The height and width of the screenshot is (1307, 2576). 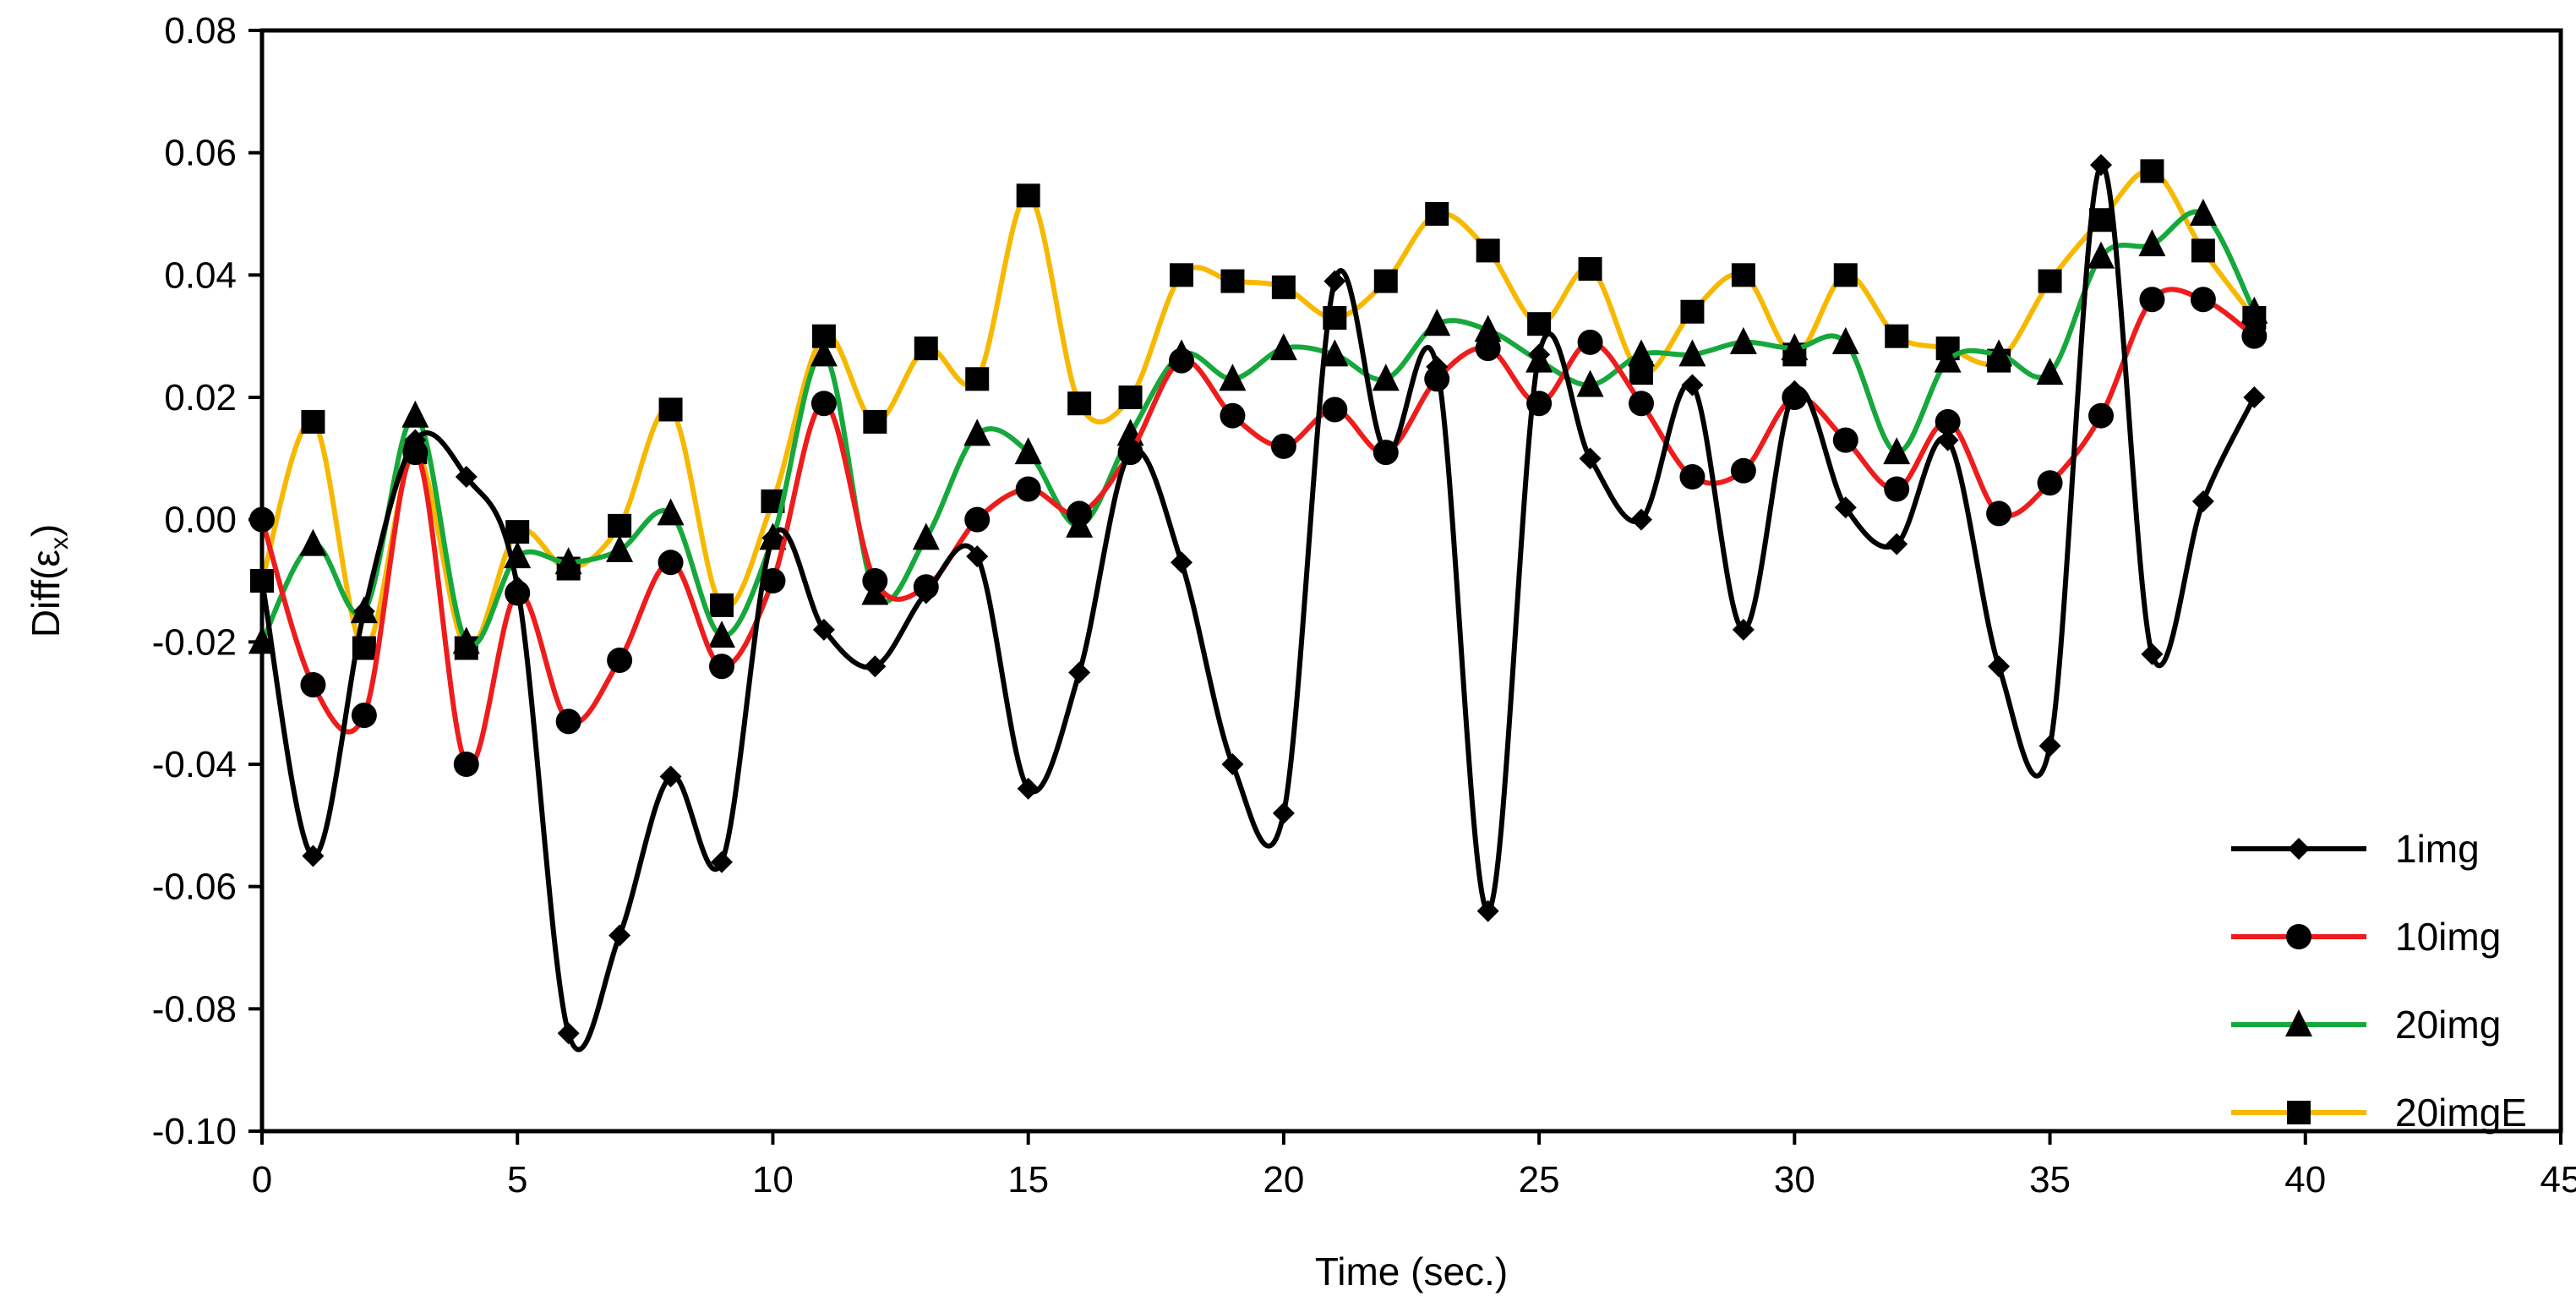 I want to click on x-tick-label: 20, so click(x=1283, y=1179).